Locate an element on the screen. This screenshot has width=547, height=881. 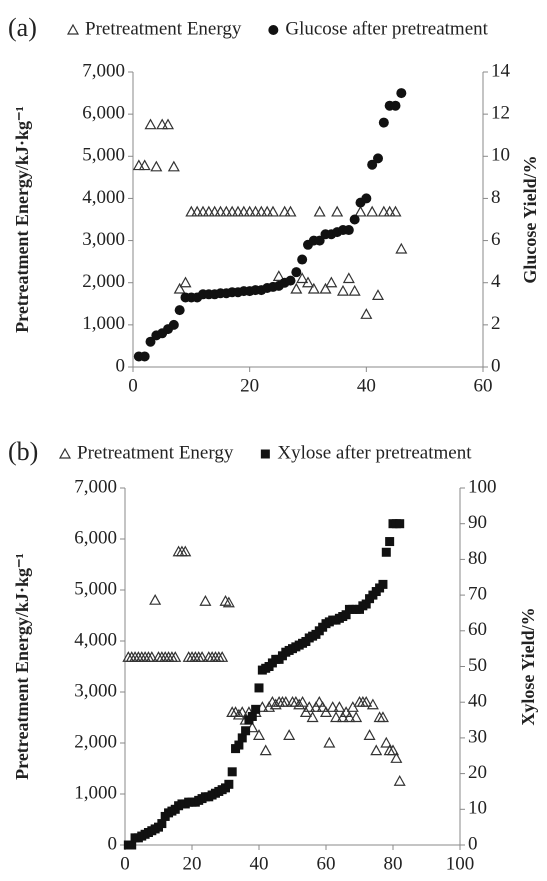
y-tick-label: 4,000 is located at coordinates (103, 197).